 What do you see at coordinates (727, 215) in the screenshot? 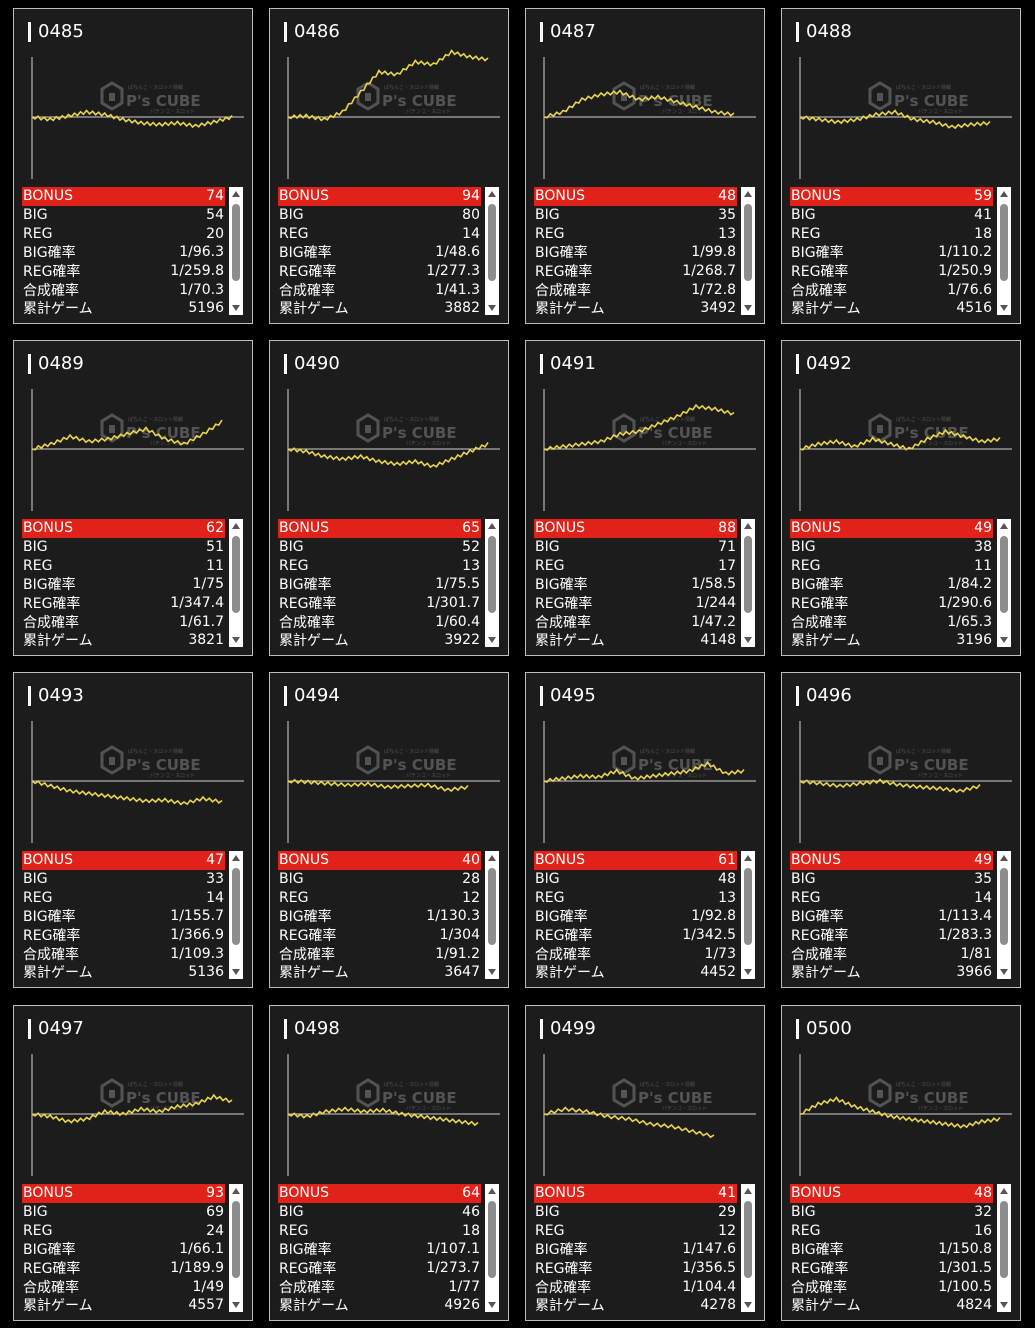
I see `stat-value: 35` at bounding box center [727, 215].